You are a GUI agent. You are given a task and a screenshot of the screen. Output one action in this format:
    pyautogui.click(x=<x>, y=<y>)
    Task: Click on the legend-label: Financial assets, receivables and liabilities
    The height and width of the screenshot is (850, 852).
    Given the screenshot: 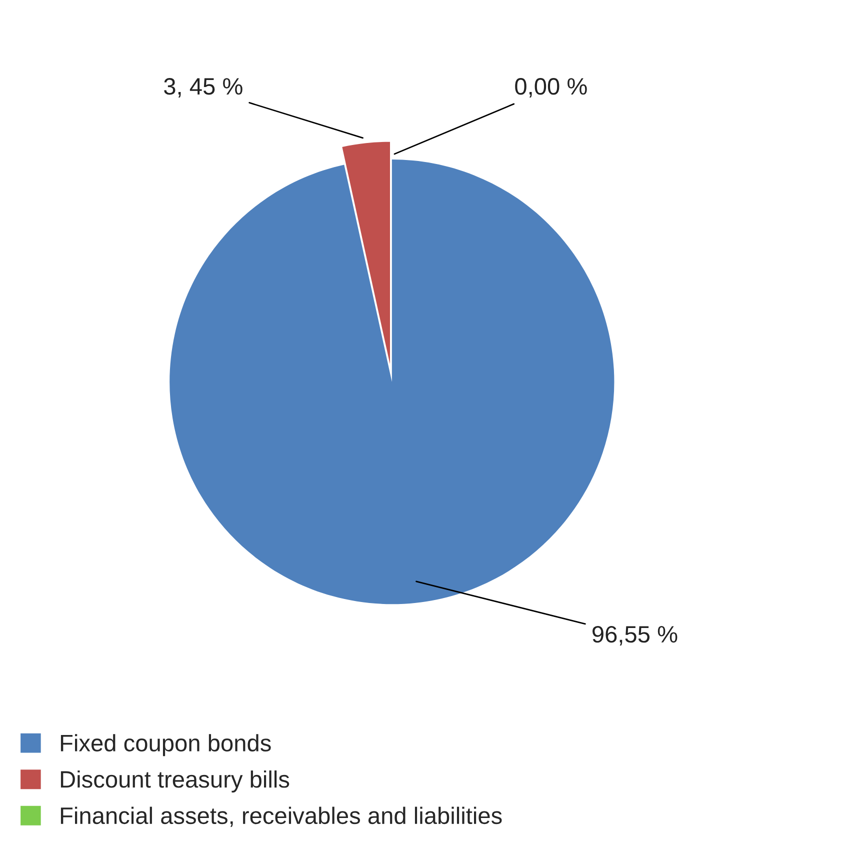 What is the action you would take?
    pyautogui.click(x=281, y=816)
    